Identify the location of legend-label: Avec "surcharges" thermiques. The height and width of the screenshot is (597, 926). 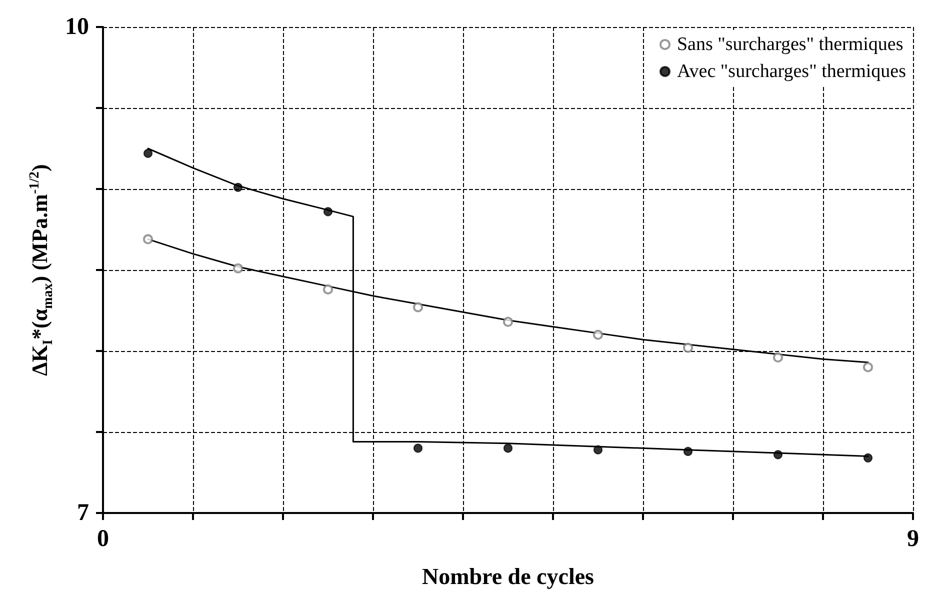
(791, 71).